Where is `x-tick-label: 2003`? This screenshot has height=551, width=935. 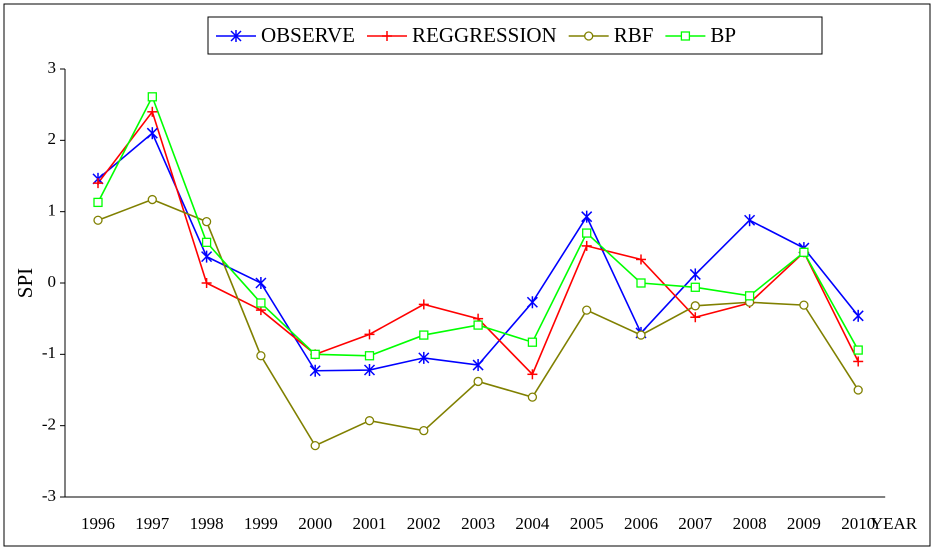 x-tick-label: 2003 is located at coordinates (478, 523).